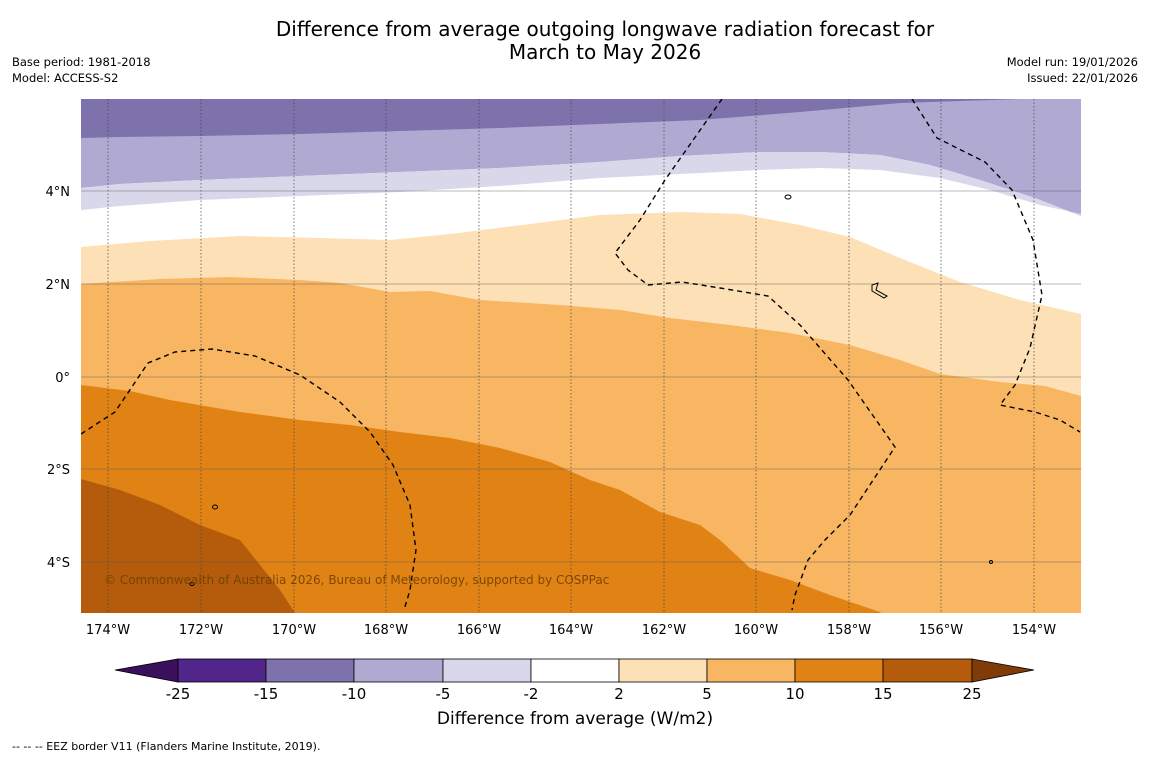 The width and height of the screenshot is (1150, 758). I want to click on colorbar-extend-high, so click(1003, 670).